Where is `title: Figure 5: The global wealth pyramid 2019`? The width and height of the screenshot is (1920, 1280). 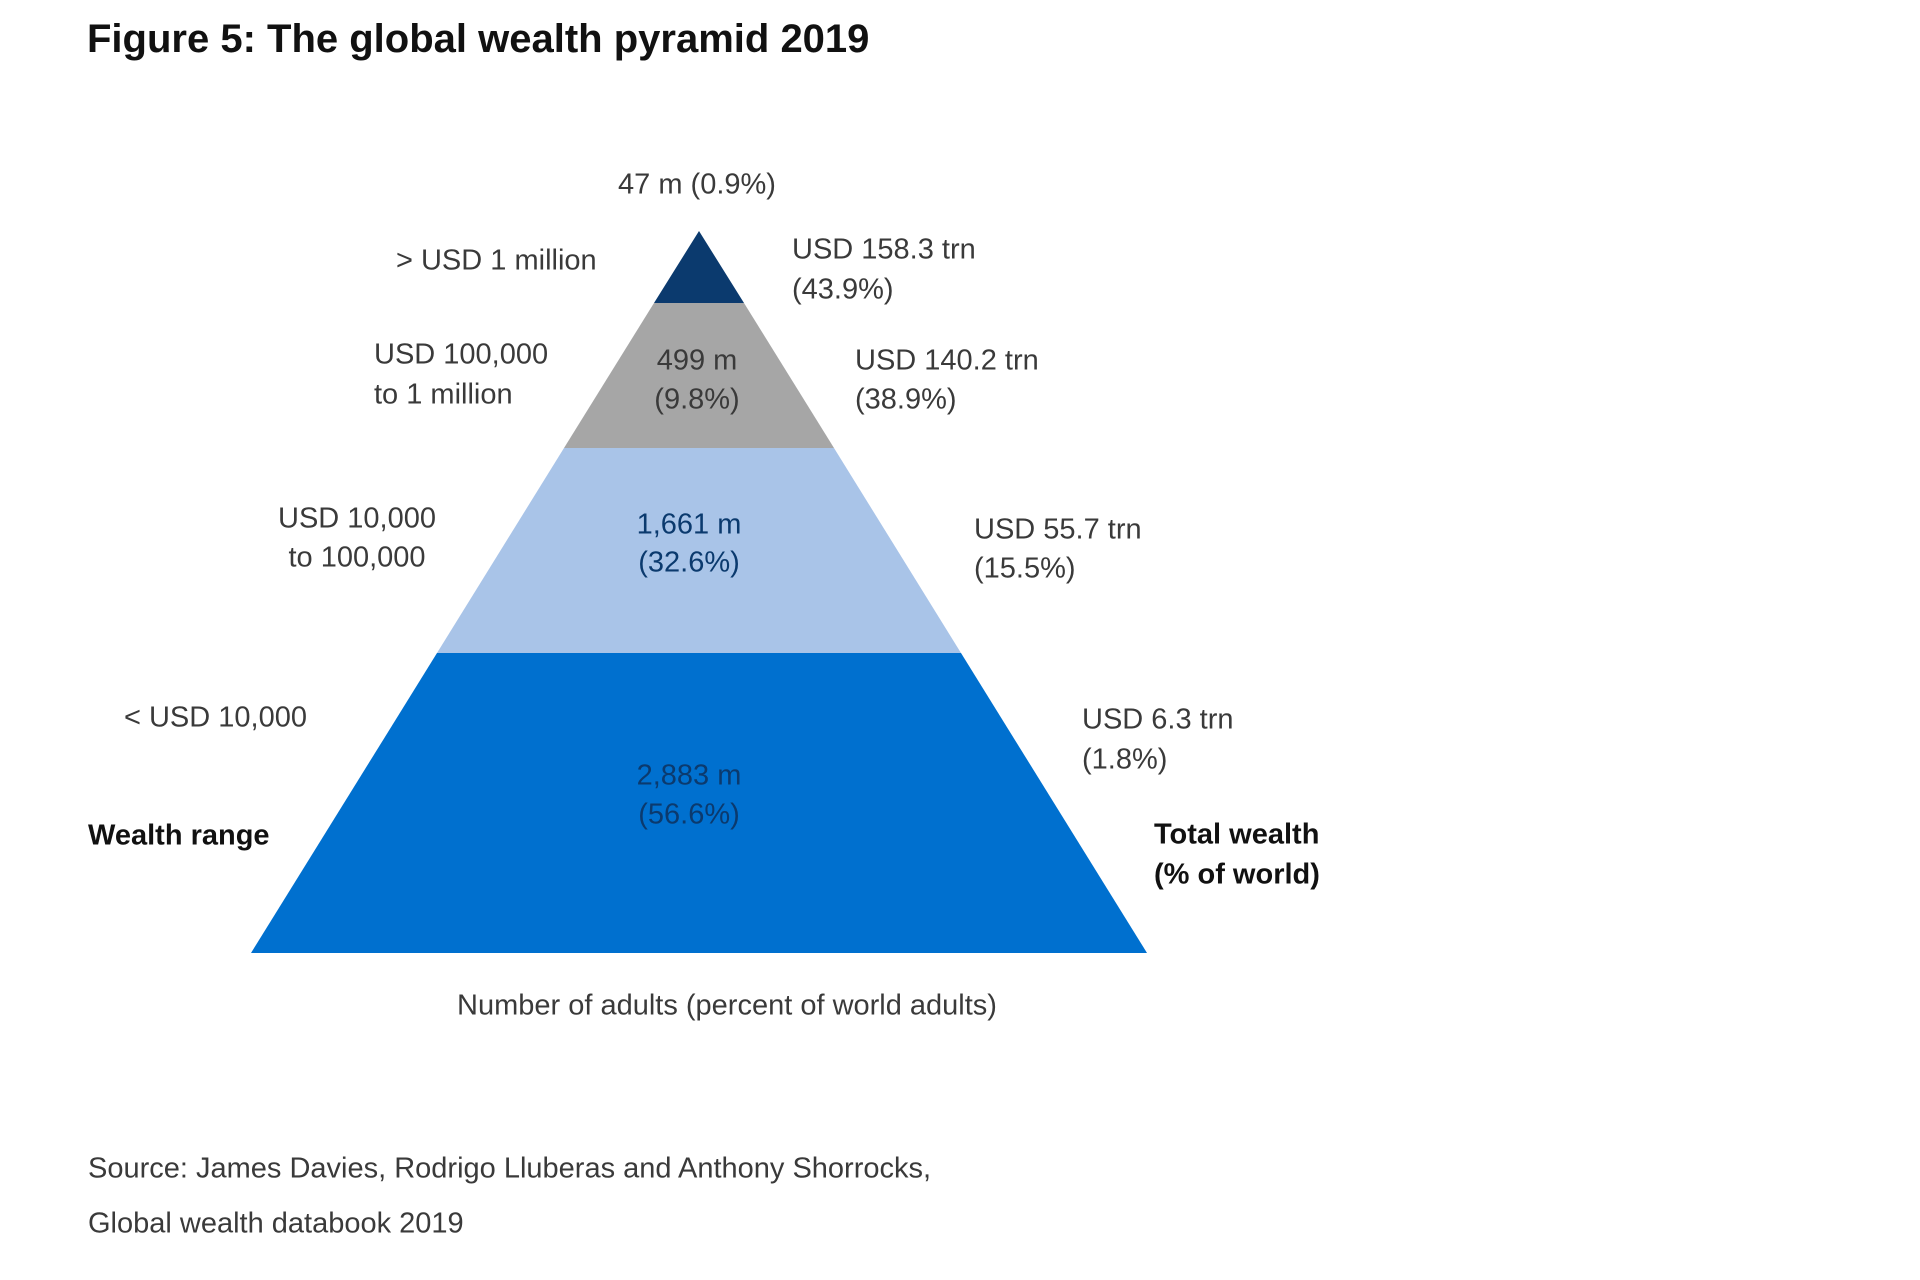 title: Figure 5: The global wealth pyramid 2019 is located at coordinates (478, 39).